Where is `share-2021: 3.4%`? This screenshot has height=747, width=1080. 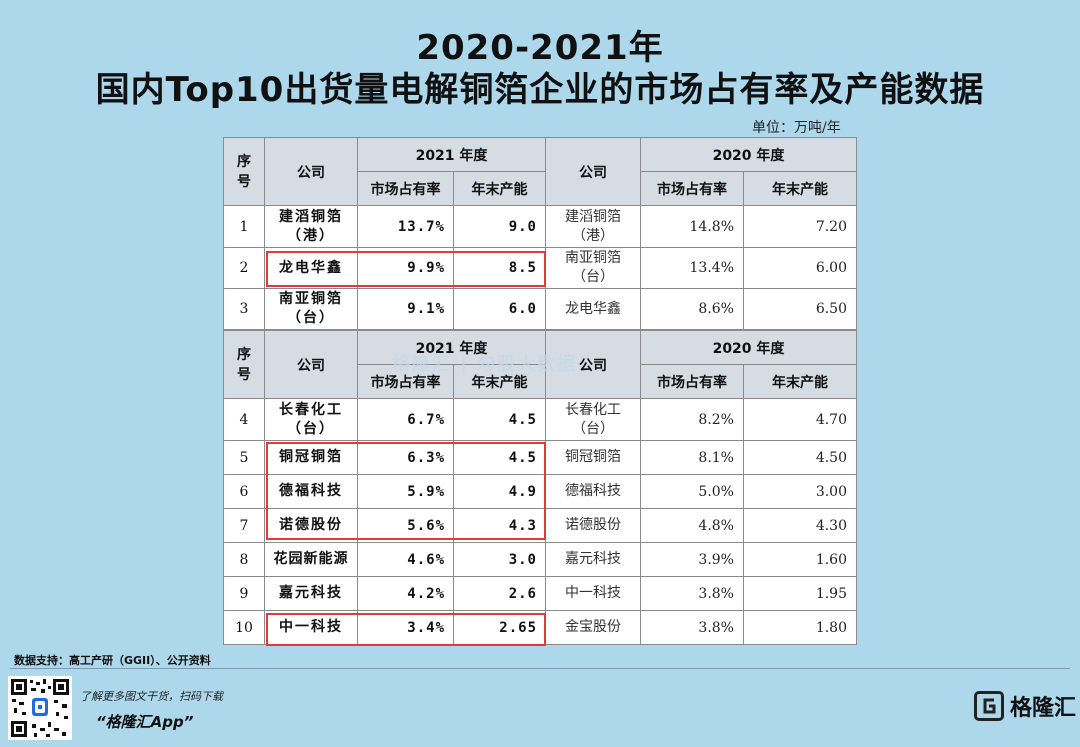
share-2021: 3.4% is located at coordinates (405, 627).